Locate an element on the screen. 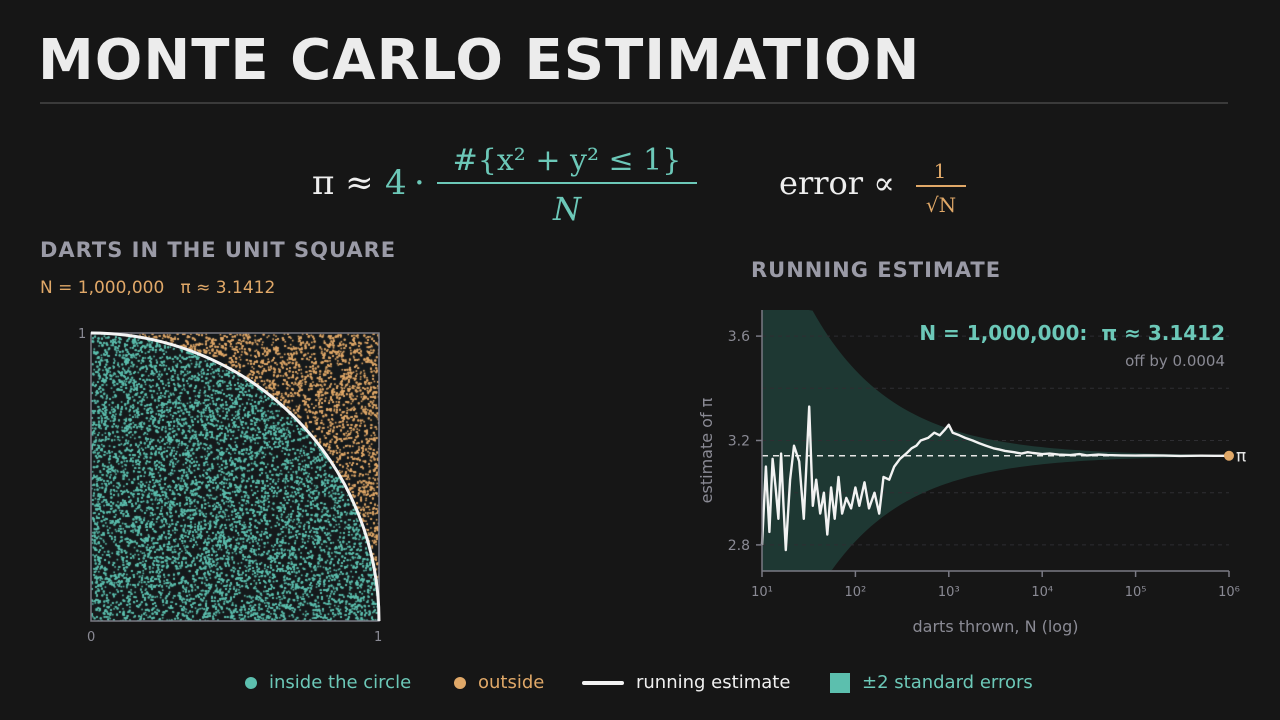  title-divider is located at coordinates (634, 103).